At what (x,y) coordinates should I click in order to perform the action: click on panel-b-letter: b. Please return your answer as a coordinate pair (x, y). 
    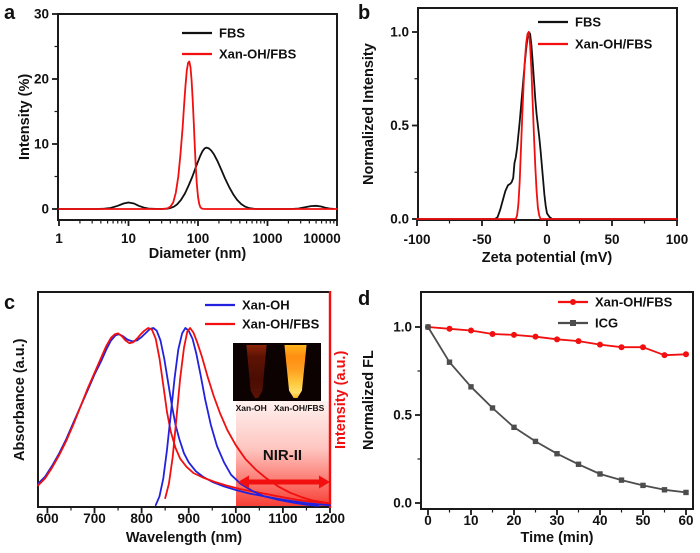
    Looking at the image, I should click on (364, 13).